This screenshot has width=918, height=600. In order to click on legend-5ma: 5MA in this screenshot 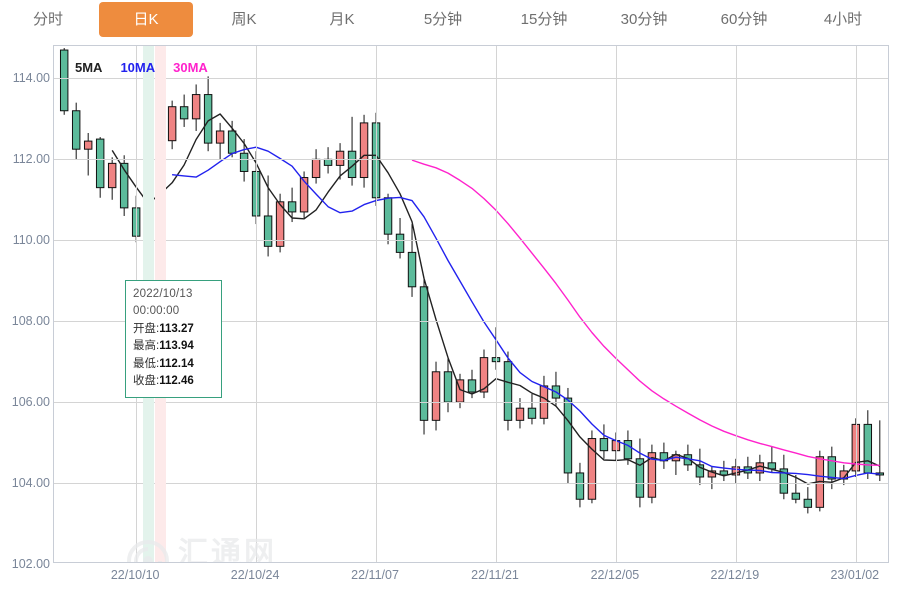, I will do `click(89, 67)`.